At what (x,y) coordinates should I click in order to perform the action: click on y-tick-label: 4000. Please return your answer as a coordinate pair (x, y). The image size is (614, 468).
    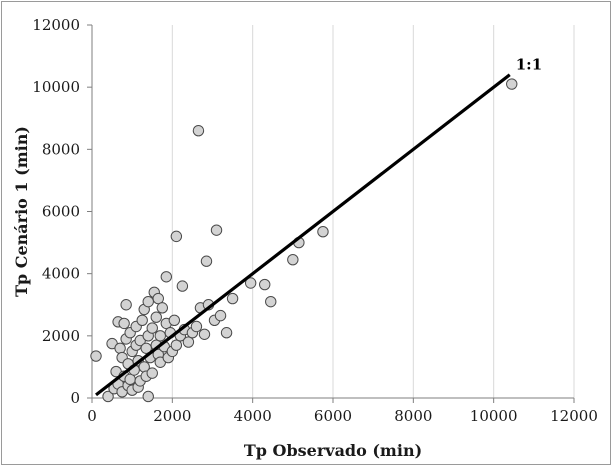
    Looking at the image, I should click on (61, 274).